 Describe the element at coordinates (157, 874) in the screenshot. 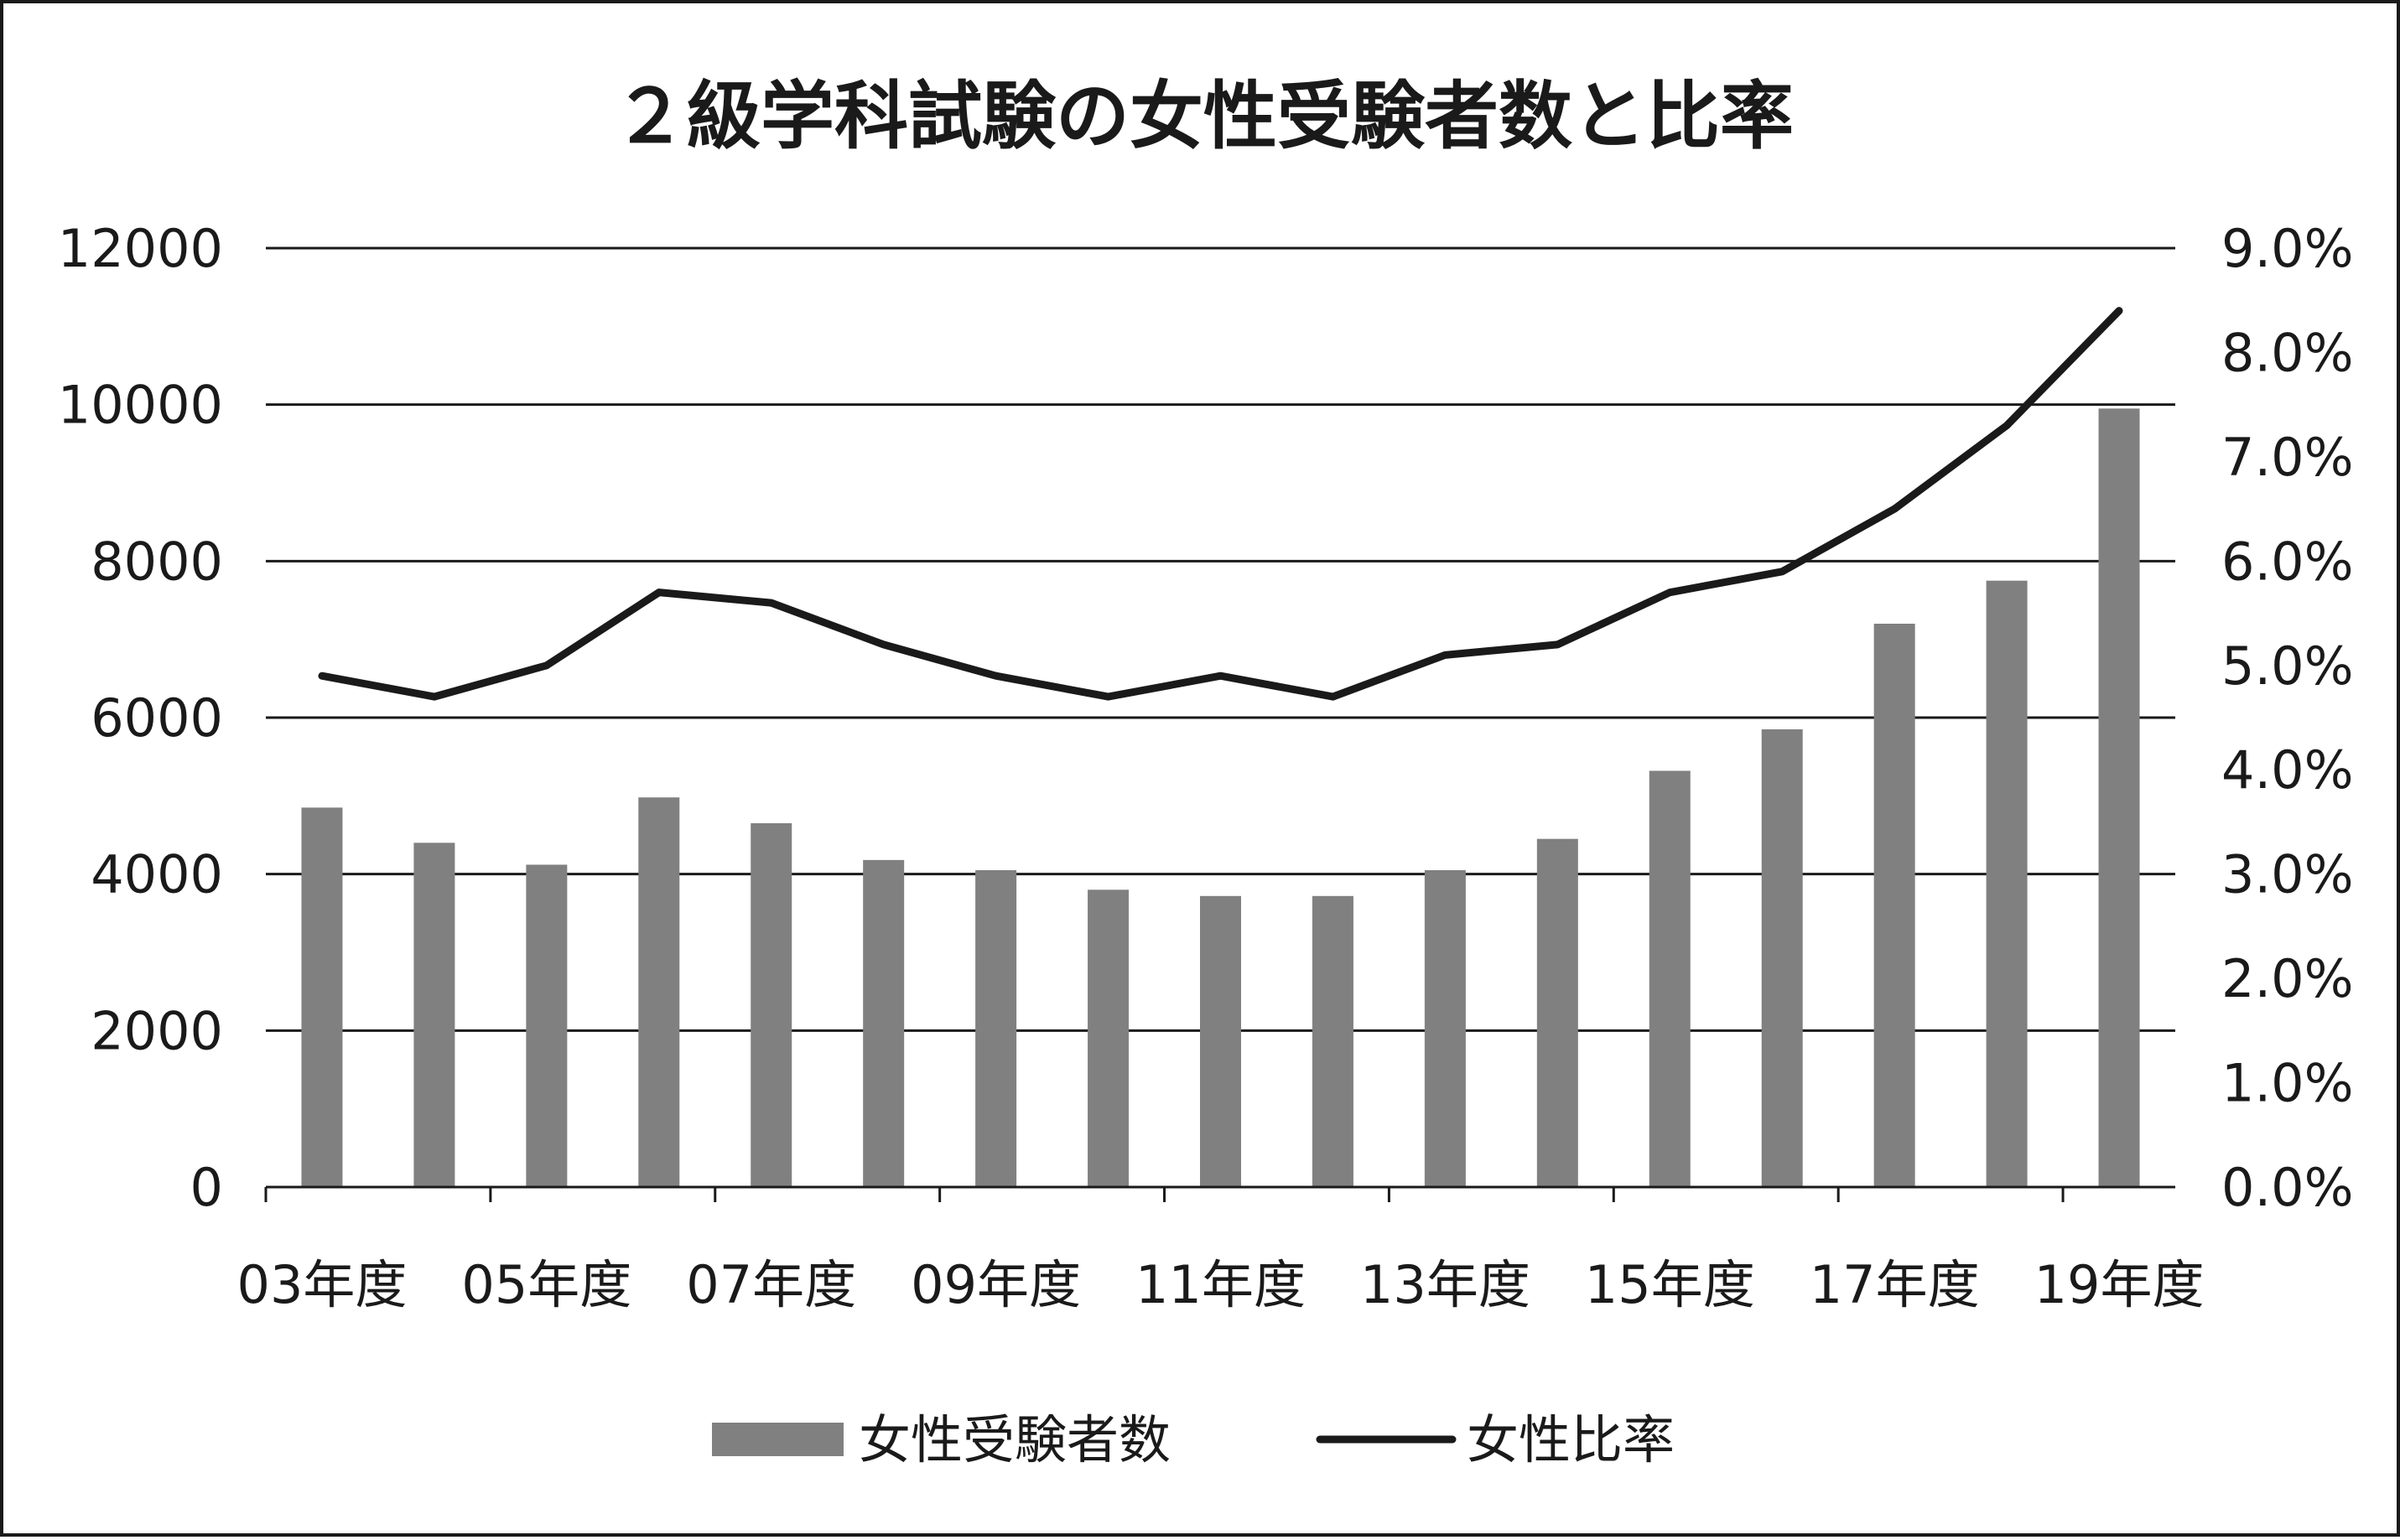

I see `y-tick-label: 4000` at that location.